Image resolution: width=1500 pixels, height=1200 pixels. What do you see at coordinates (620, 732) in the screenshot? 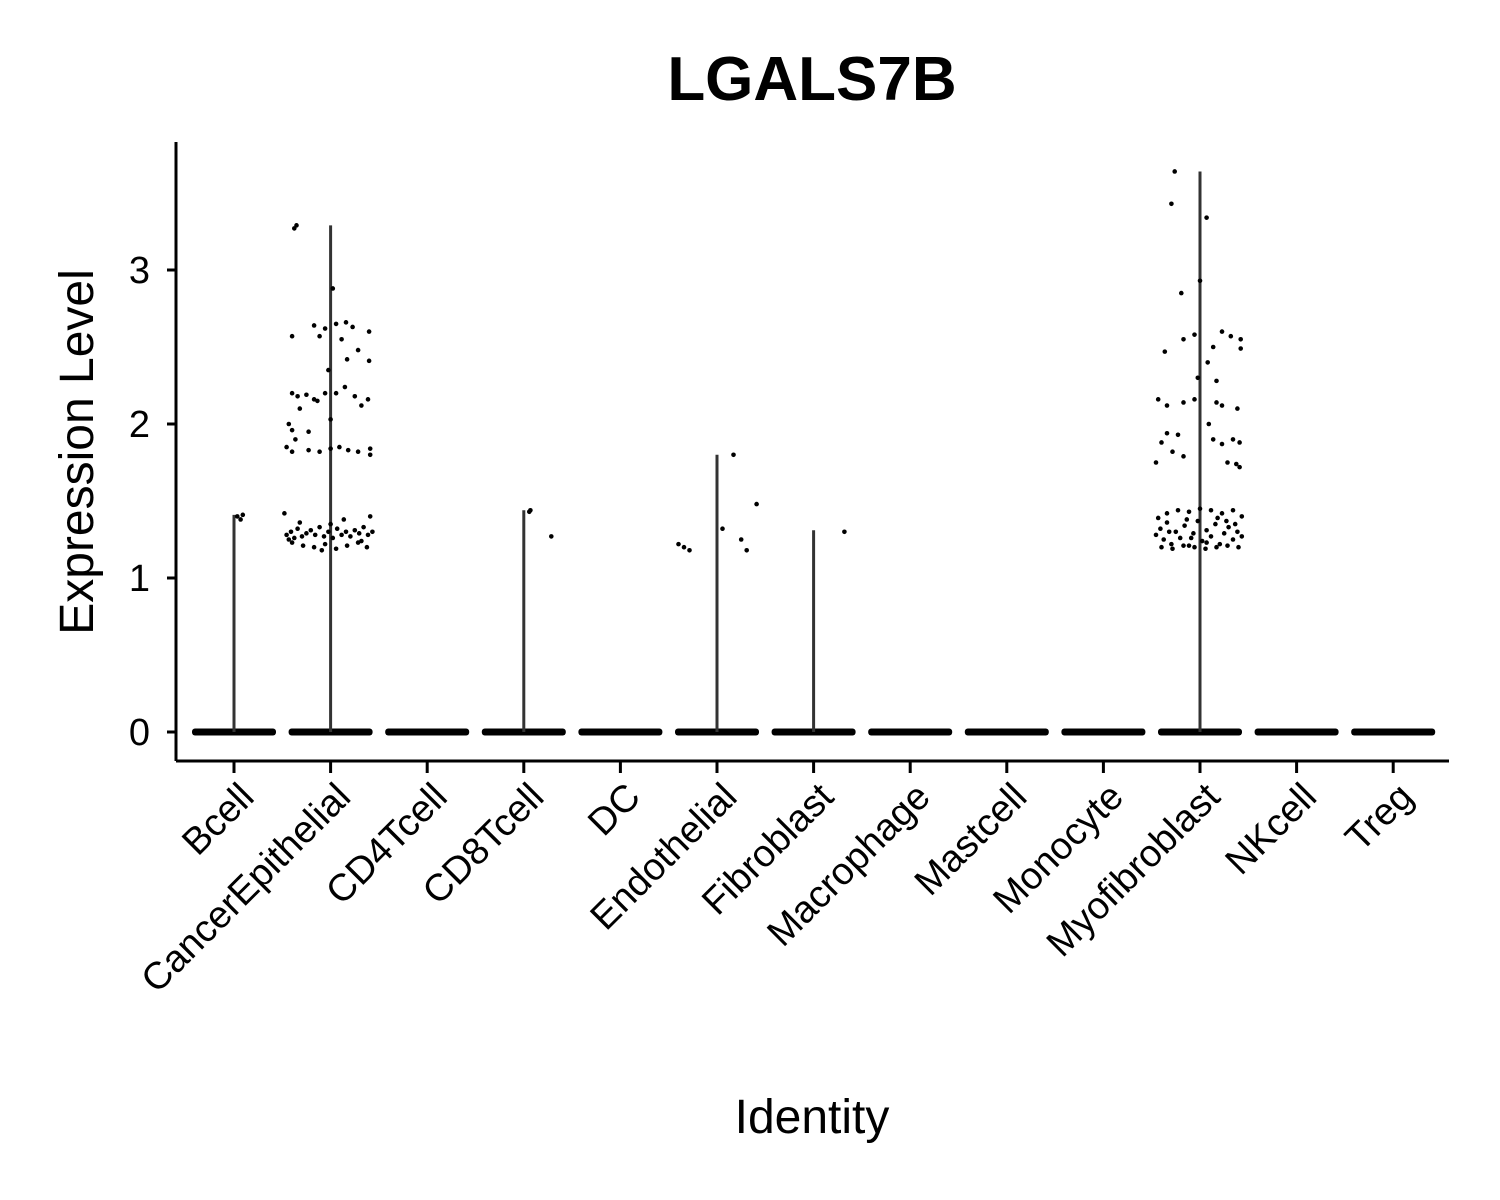
I see `violin-group-dc` at bounding box center [620, 732].